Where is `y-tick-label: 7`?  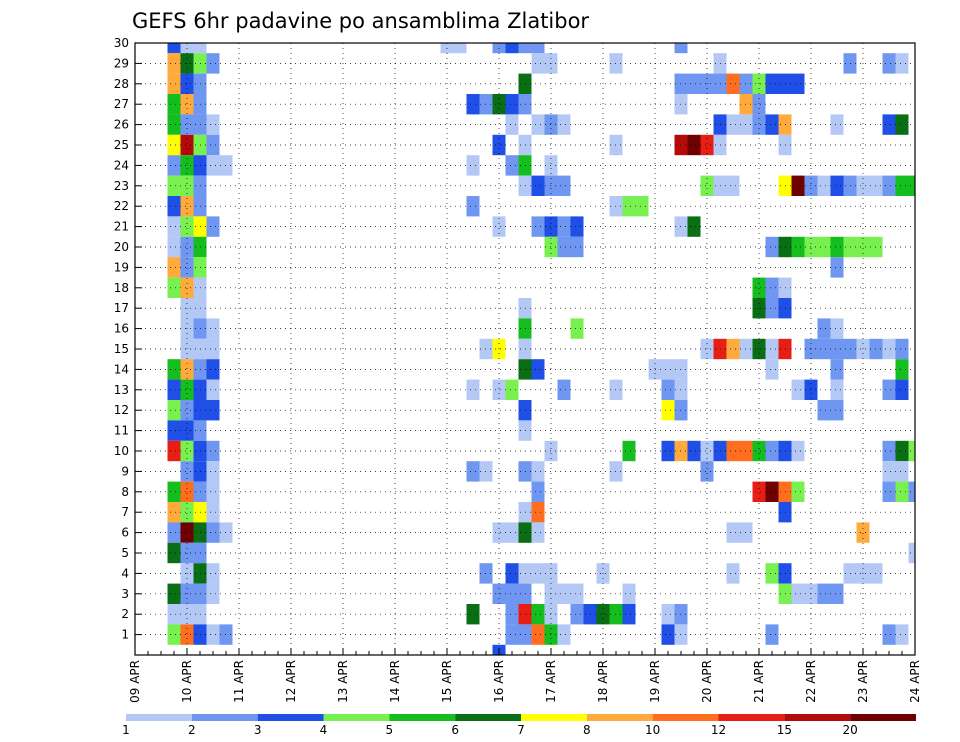 y-tick-label: 7 is located at coordinates (125, 512).